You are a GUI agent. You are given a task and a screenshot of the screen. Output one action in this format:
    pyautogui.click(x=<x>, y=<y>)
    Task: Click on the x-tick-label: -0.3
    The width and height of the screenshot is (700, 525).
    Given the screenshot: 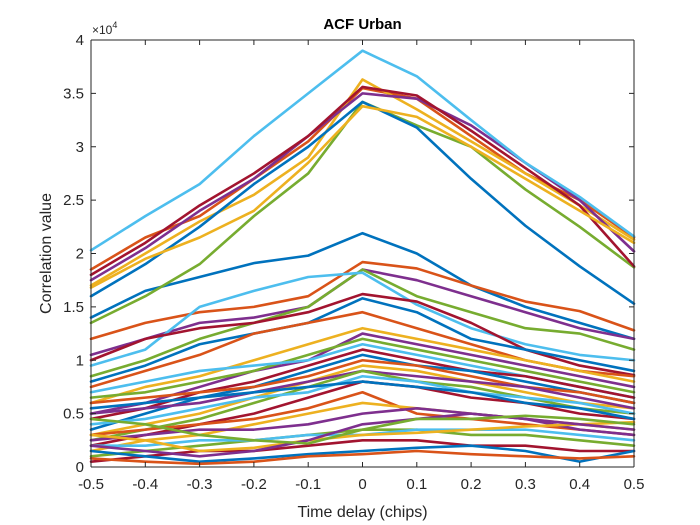 What is the action you would take?
    pyautogui.click(x=200, y=484)
    